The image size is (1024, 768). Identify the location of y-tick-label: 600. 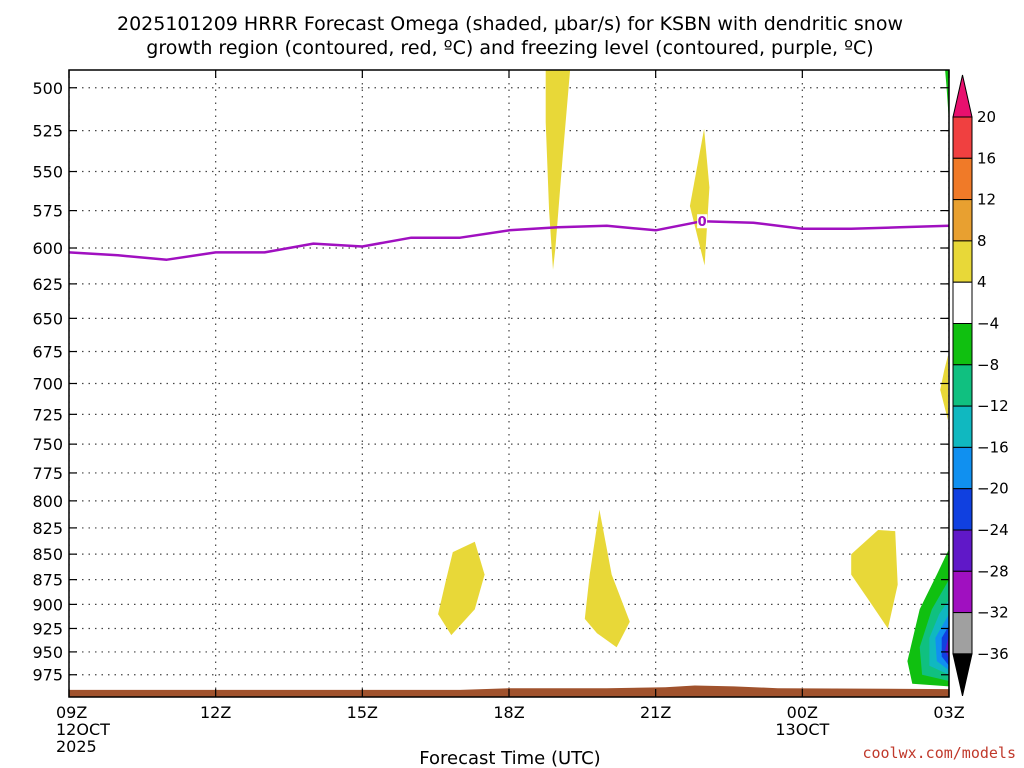
(47, 248).